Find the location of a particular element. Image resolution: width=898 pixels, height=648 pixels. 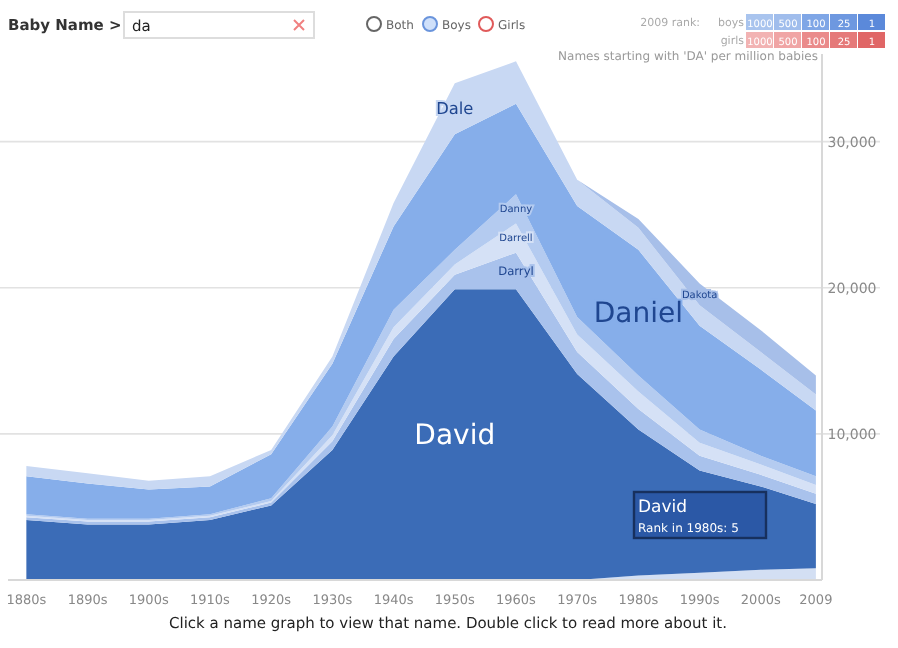

annotation: David is located at coordinates (663, 508).